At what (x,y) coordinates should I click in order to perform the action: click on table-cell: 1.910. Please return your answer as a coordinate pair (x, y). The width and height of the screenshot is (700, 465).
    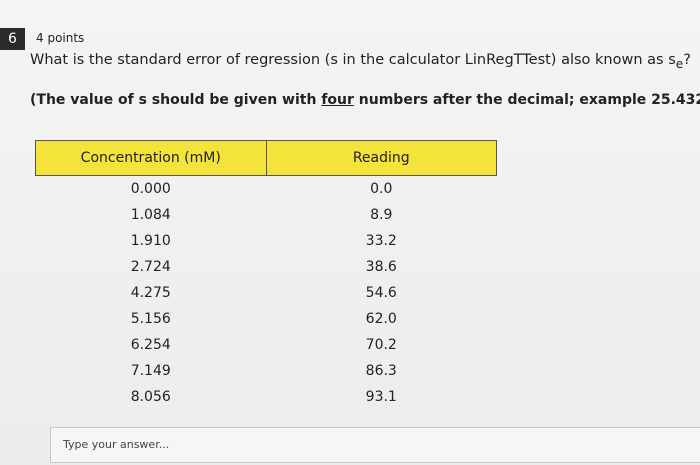
    Looking at the image, I should click on (150, 241).